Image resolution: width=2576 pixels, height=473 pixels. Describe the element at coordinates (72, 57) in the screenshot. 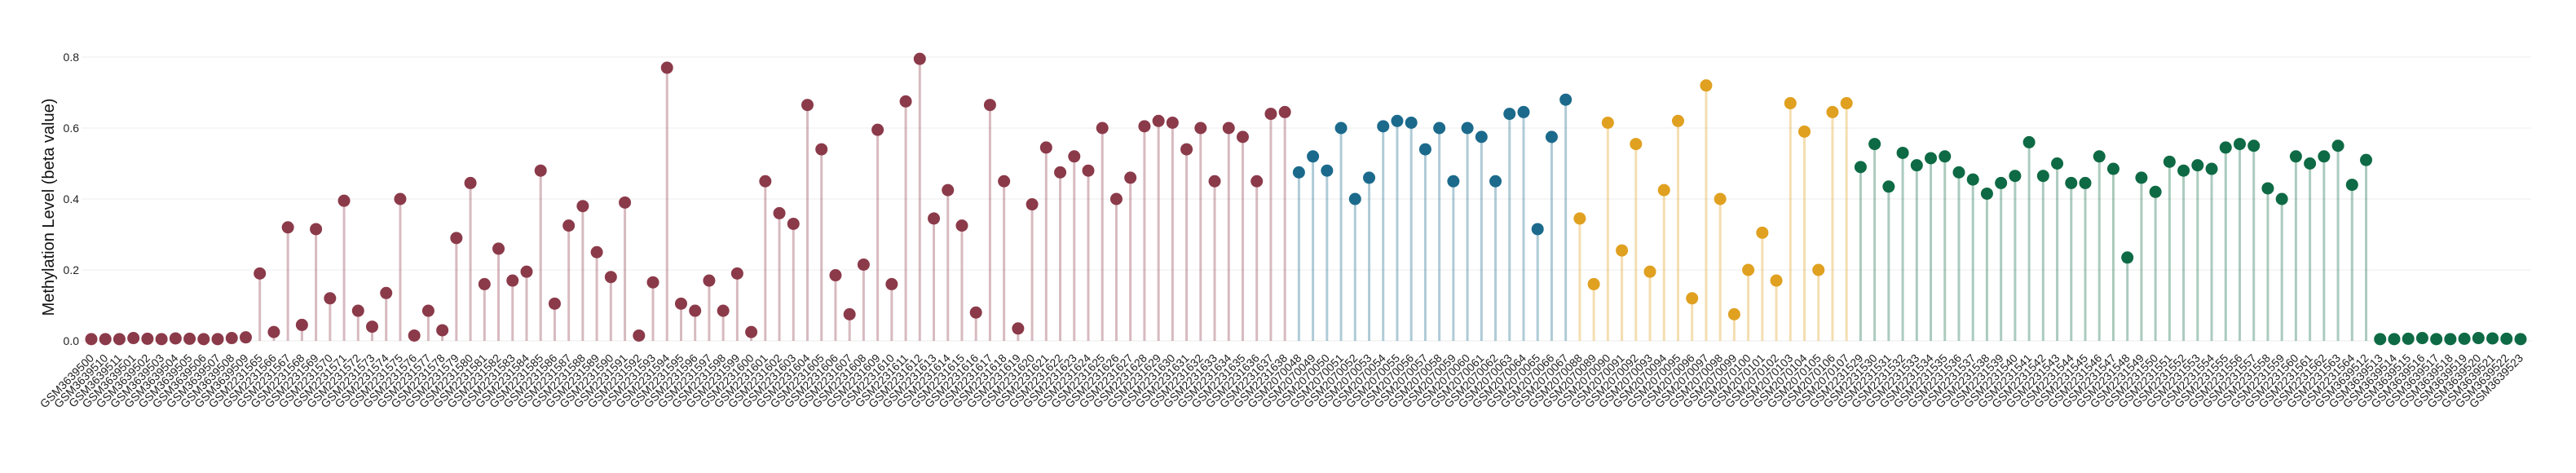

I see `y-tick-label: 0.8` at that location.